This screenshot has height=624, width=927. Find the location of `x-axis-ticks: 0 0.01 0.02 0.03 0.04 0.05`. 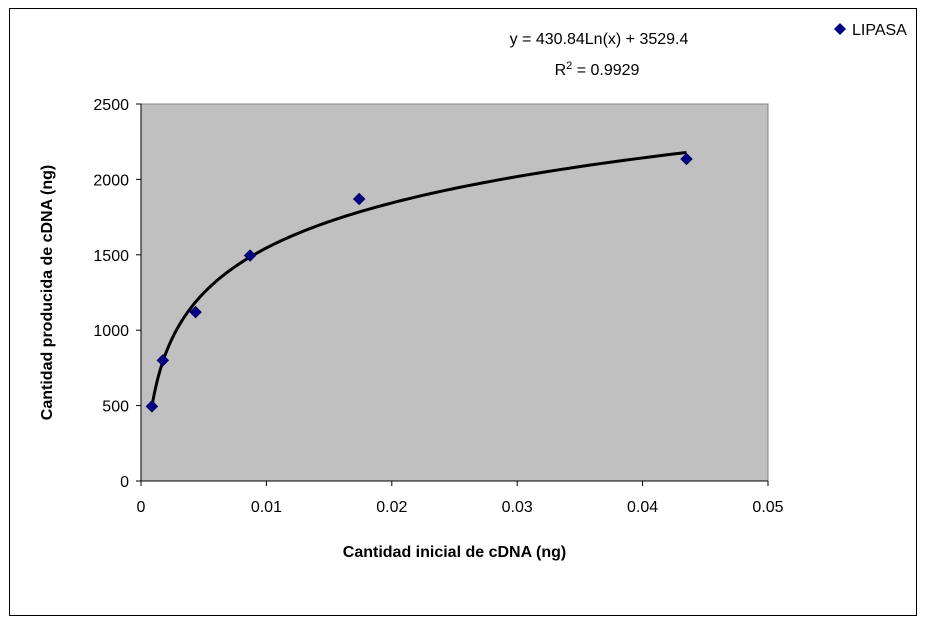

x-axis-ticks: 0 0.01 0.02 0.03 0.04 0.05 is located at coordinates (460, 498).